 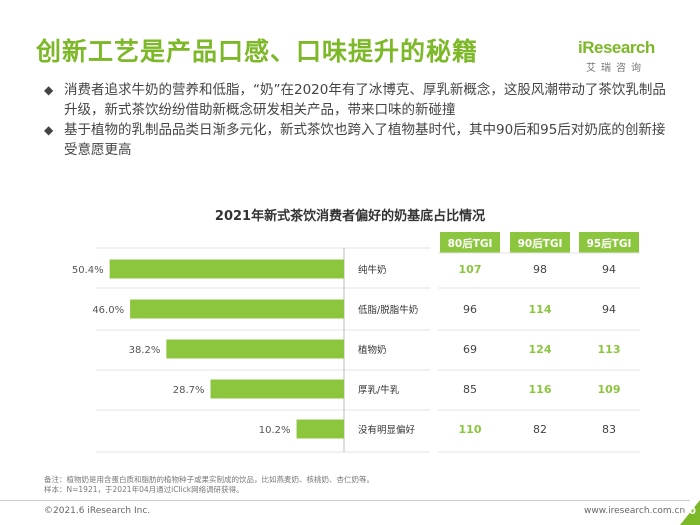 I want to click on category-label: 纯牛奶, so click(x=372, y=270).